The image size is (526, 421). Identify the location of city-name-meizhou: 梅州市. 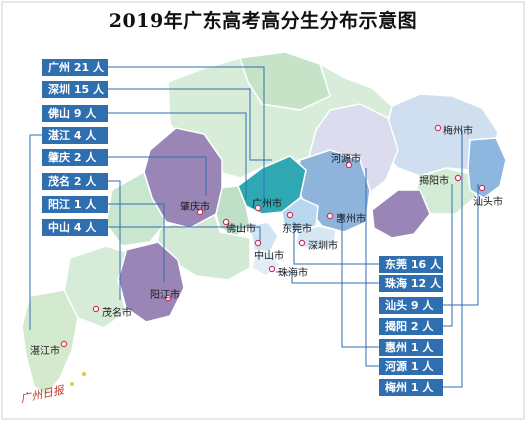
(458, 131).